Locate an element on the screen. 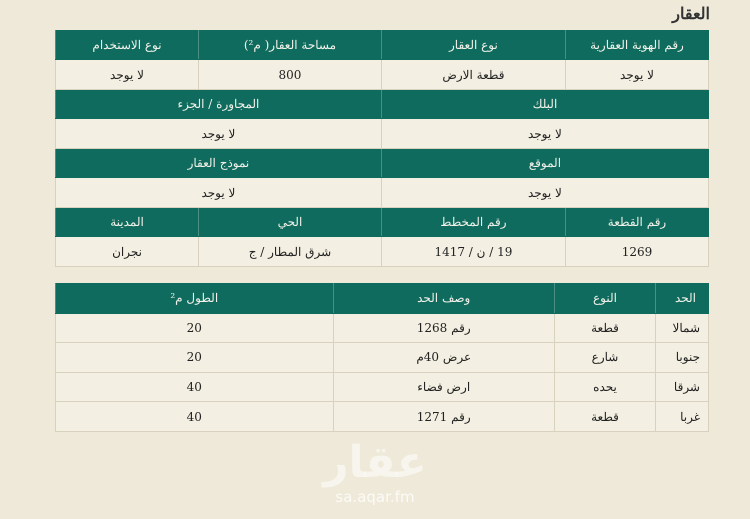  description-cell: رقم 1268 is located at coordinates (443, 328).